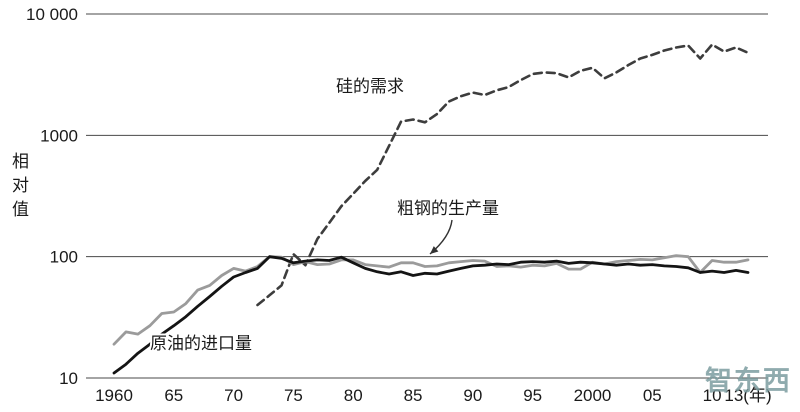 This screenshot has width=800, height=412. I want to click on y-axis-label: 相对值, so click(18, 188).